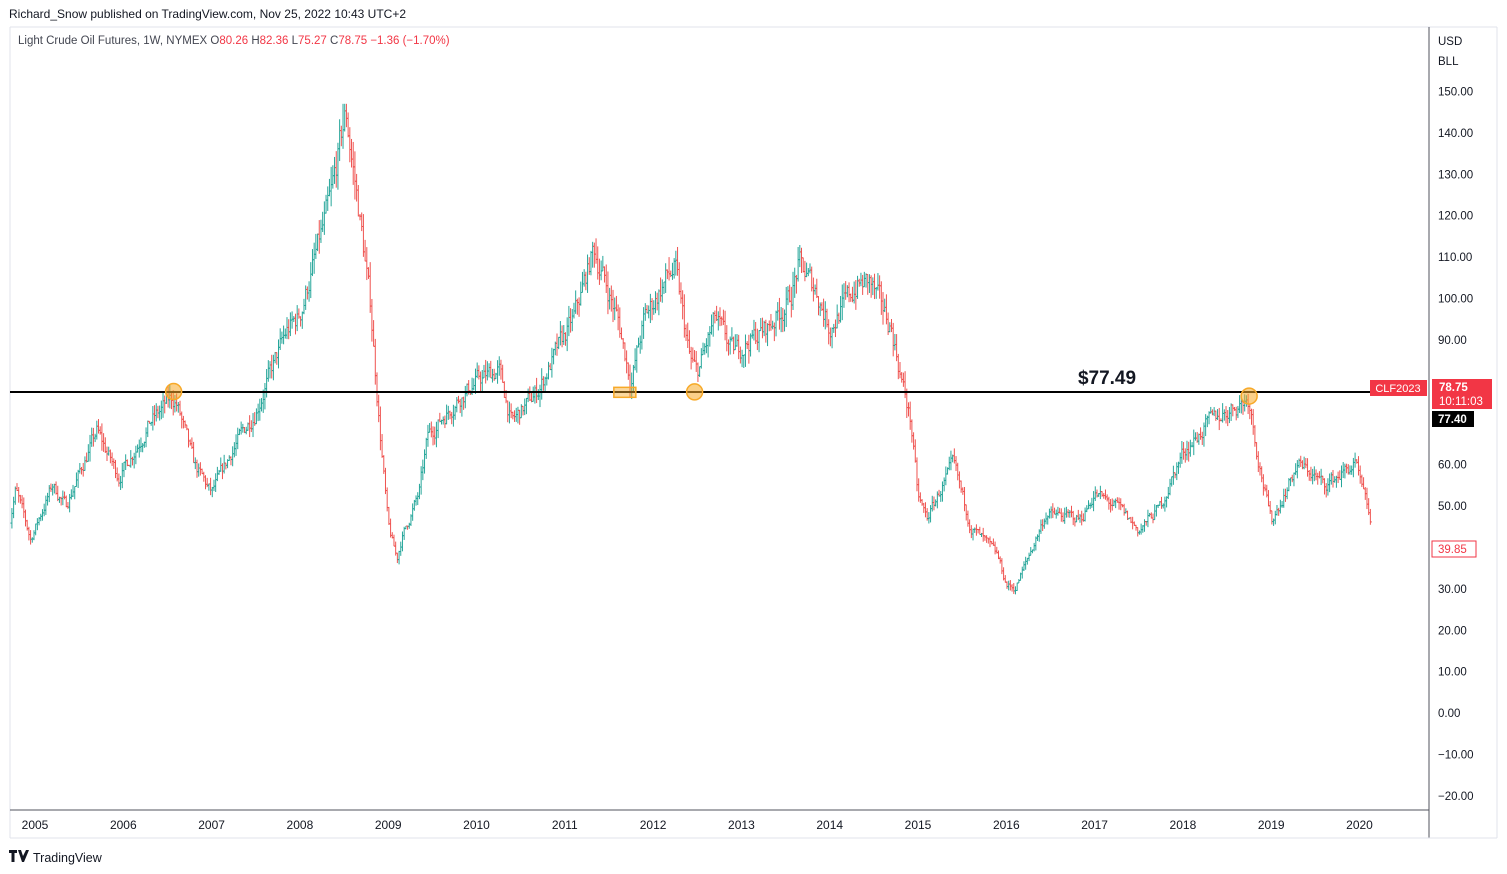 The image size is (1507, 874). Describe the element at coordinates (1271, 825) in the screenshot. I see `x-tick-label: 2019` at that location.